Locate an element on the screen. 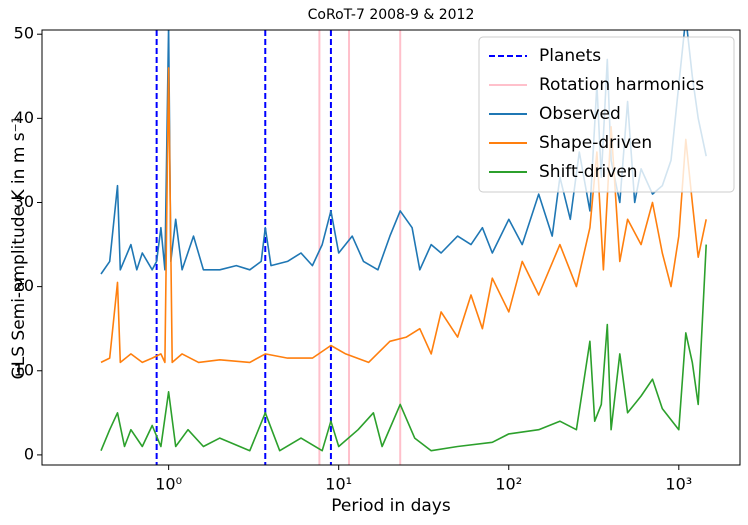 This screenshot has height=525, width=748. y-axis-label: GLS Semi-amplitude K in m s⁻¹ is located at coordinates (19, 248).